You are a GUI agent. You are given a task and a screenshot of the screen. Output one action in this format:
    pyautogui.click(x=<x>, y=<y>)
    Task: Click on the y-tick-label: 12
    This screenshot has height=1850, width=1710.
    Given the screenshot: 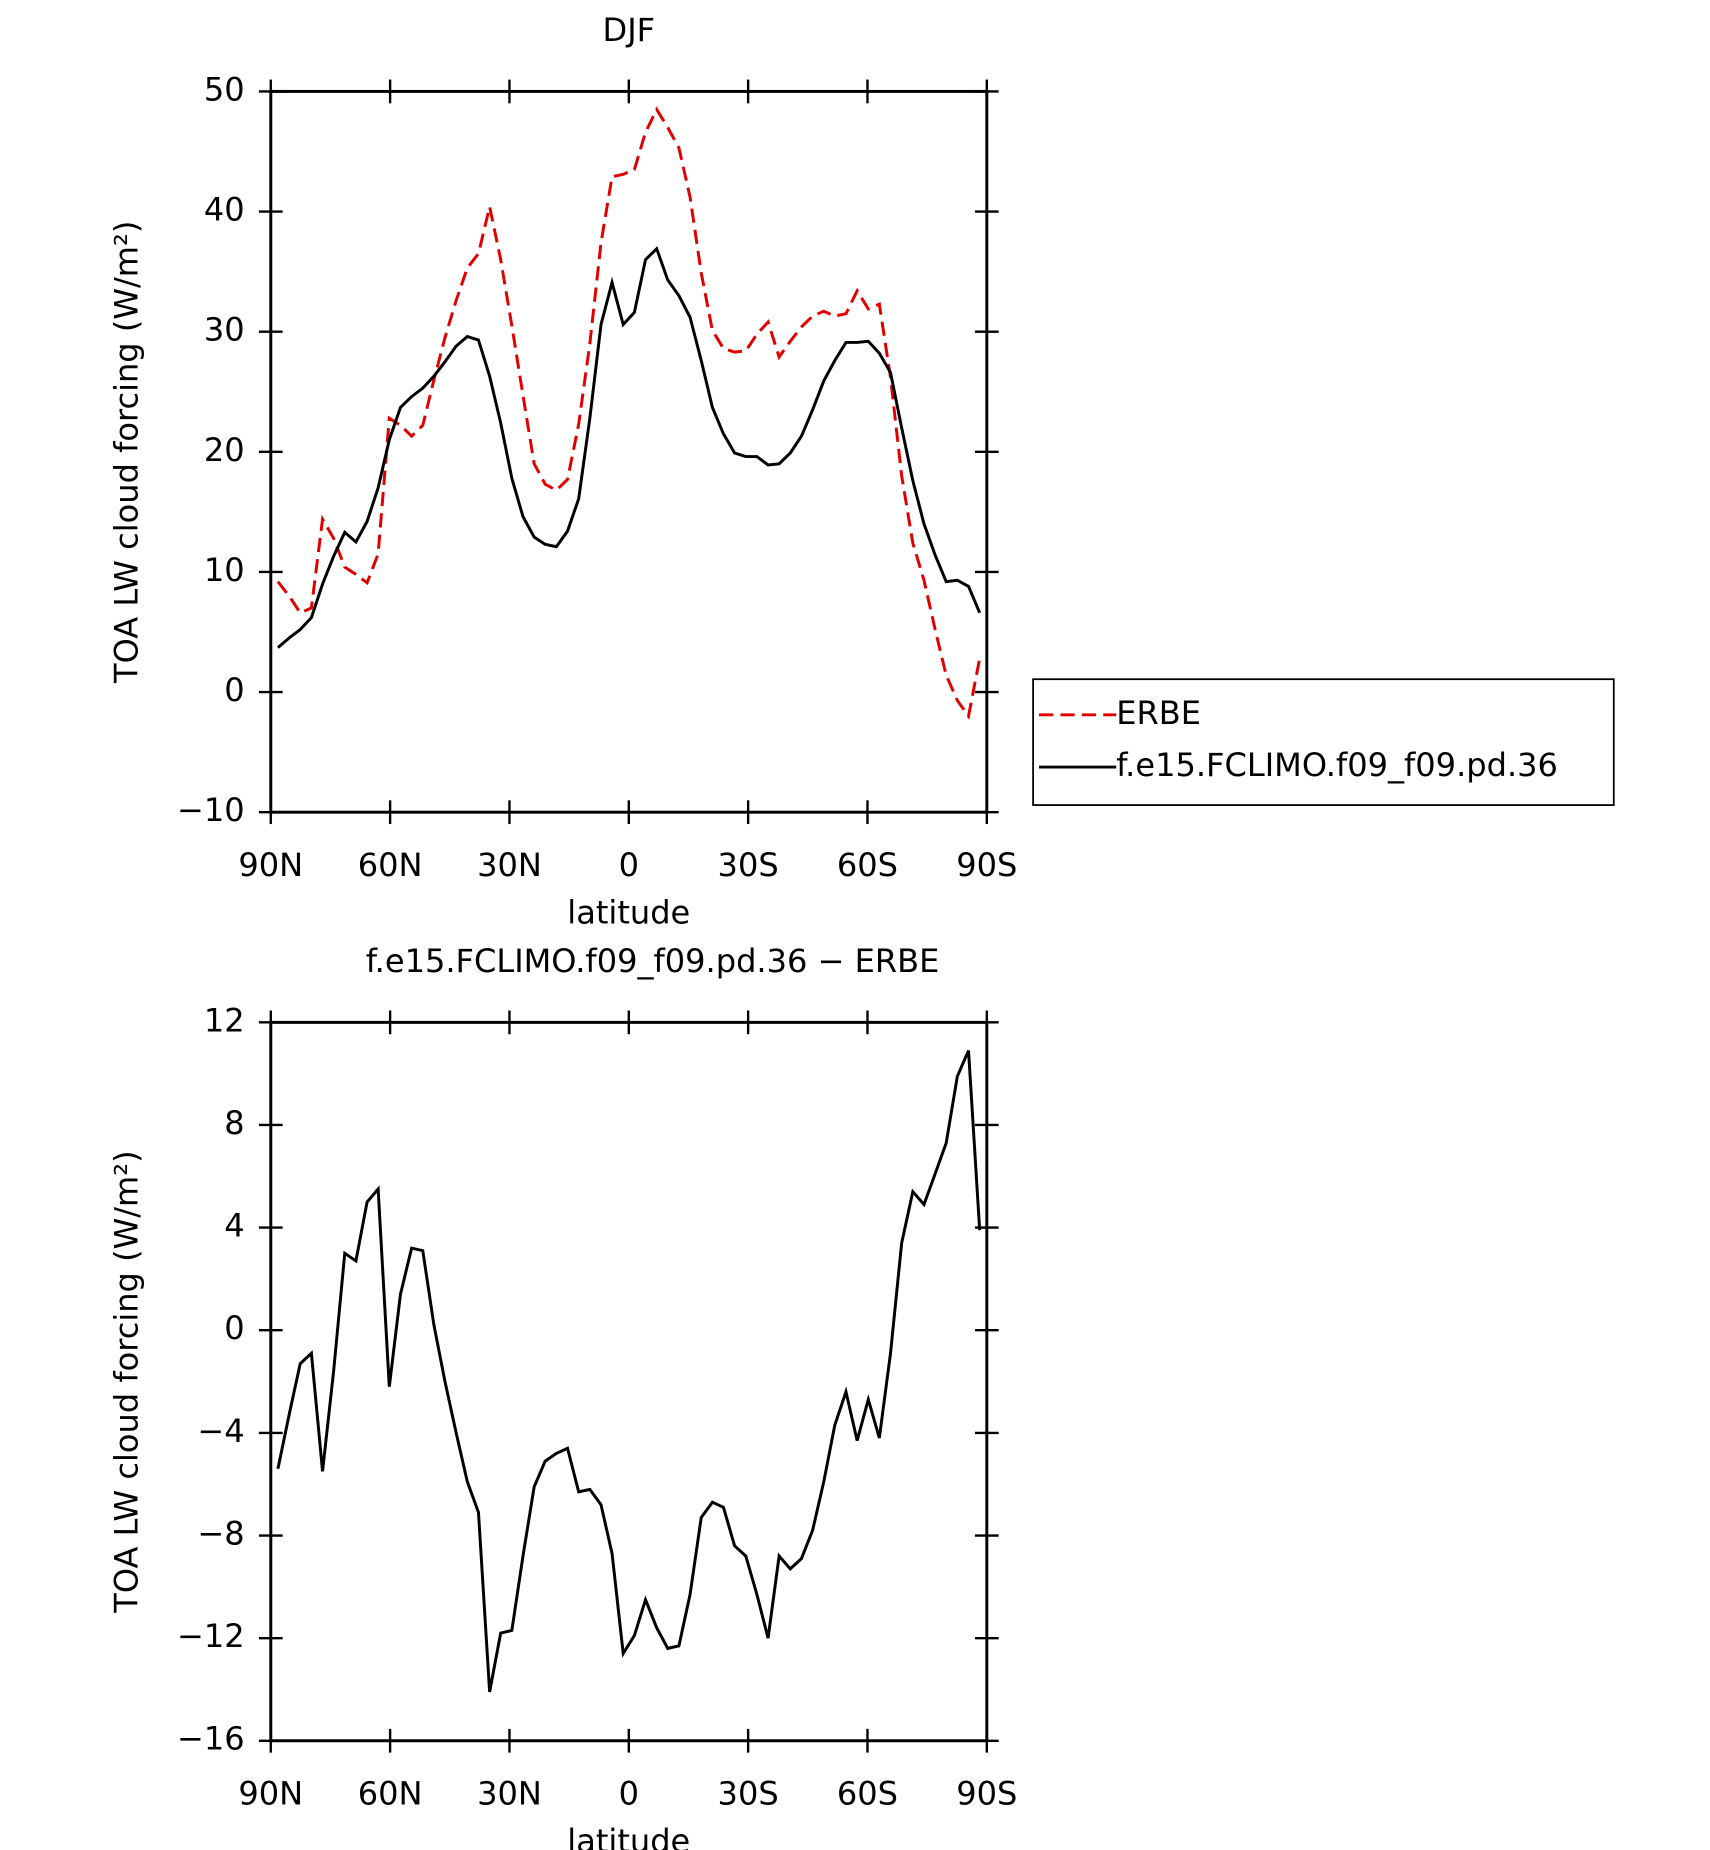 What is the action you would take?
    pyautogui.click(x=224, y=1020)
    